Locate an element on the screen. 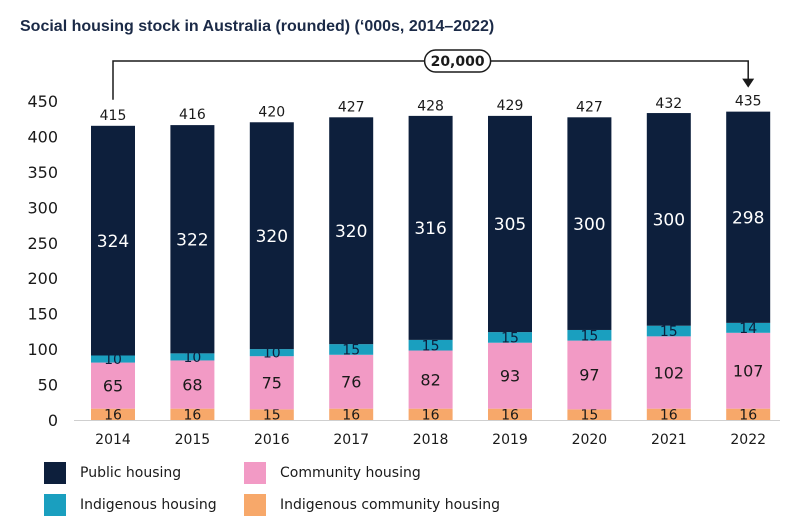  legend-item-public: Public housing is located at coordinates (112, 473).